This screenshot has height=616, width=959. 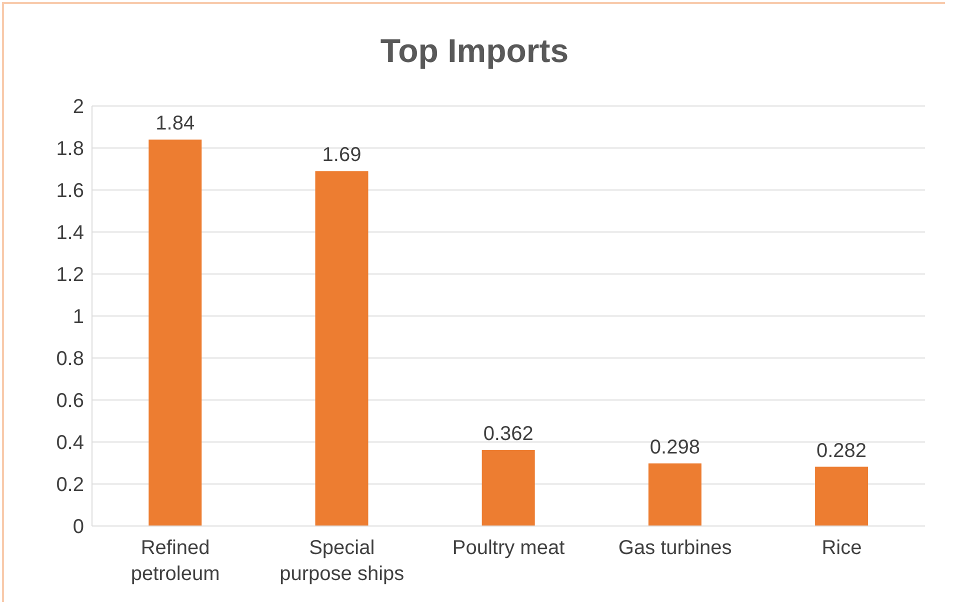 I want to click on x-tick-label: Refined petroleum, so click(x=175, y=561).